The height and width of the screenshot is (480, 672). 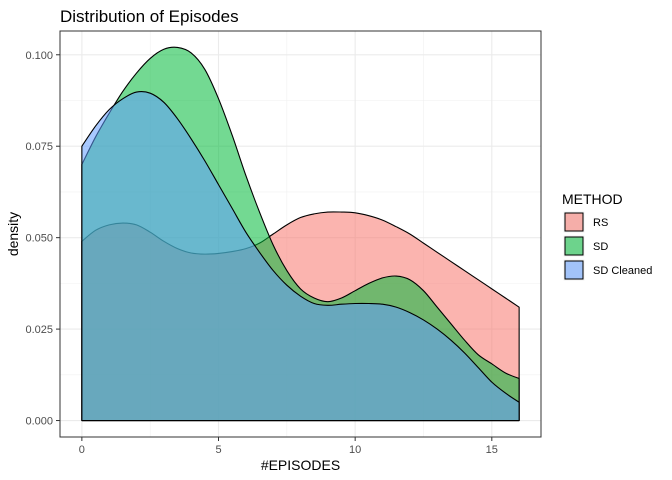 What do you see at coordinates (492, 450) in the screenshot?
I see `x-tick-label: 15` at bounding box center [492, 450].